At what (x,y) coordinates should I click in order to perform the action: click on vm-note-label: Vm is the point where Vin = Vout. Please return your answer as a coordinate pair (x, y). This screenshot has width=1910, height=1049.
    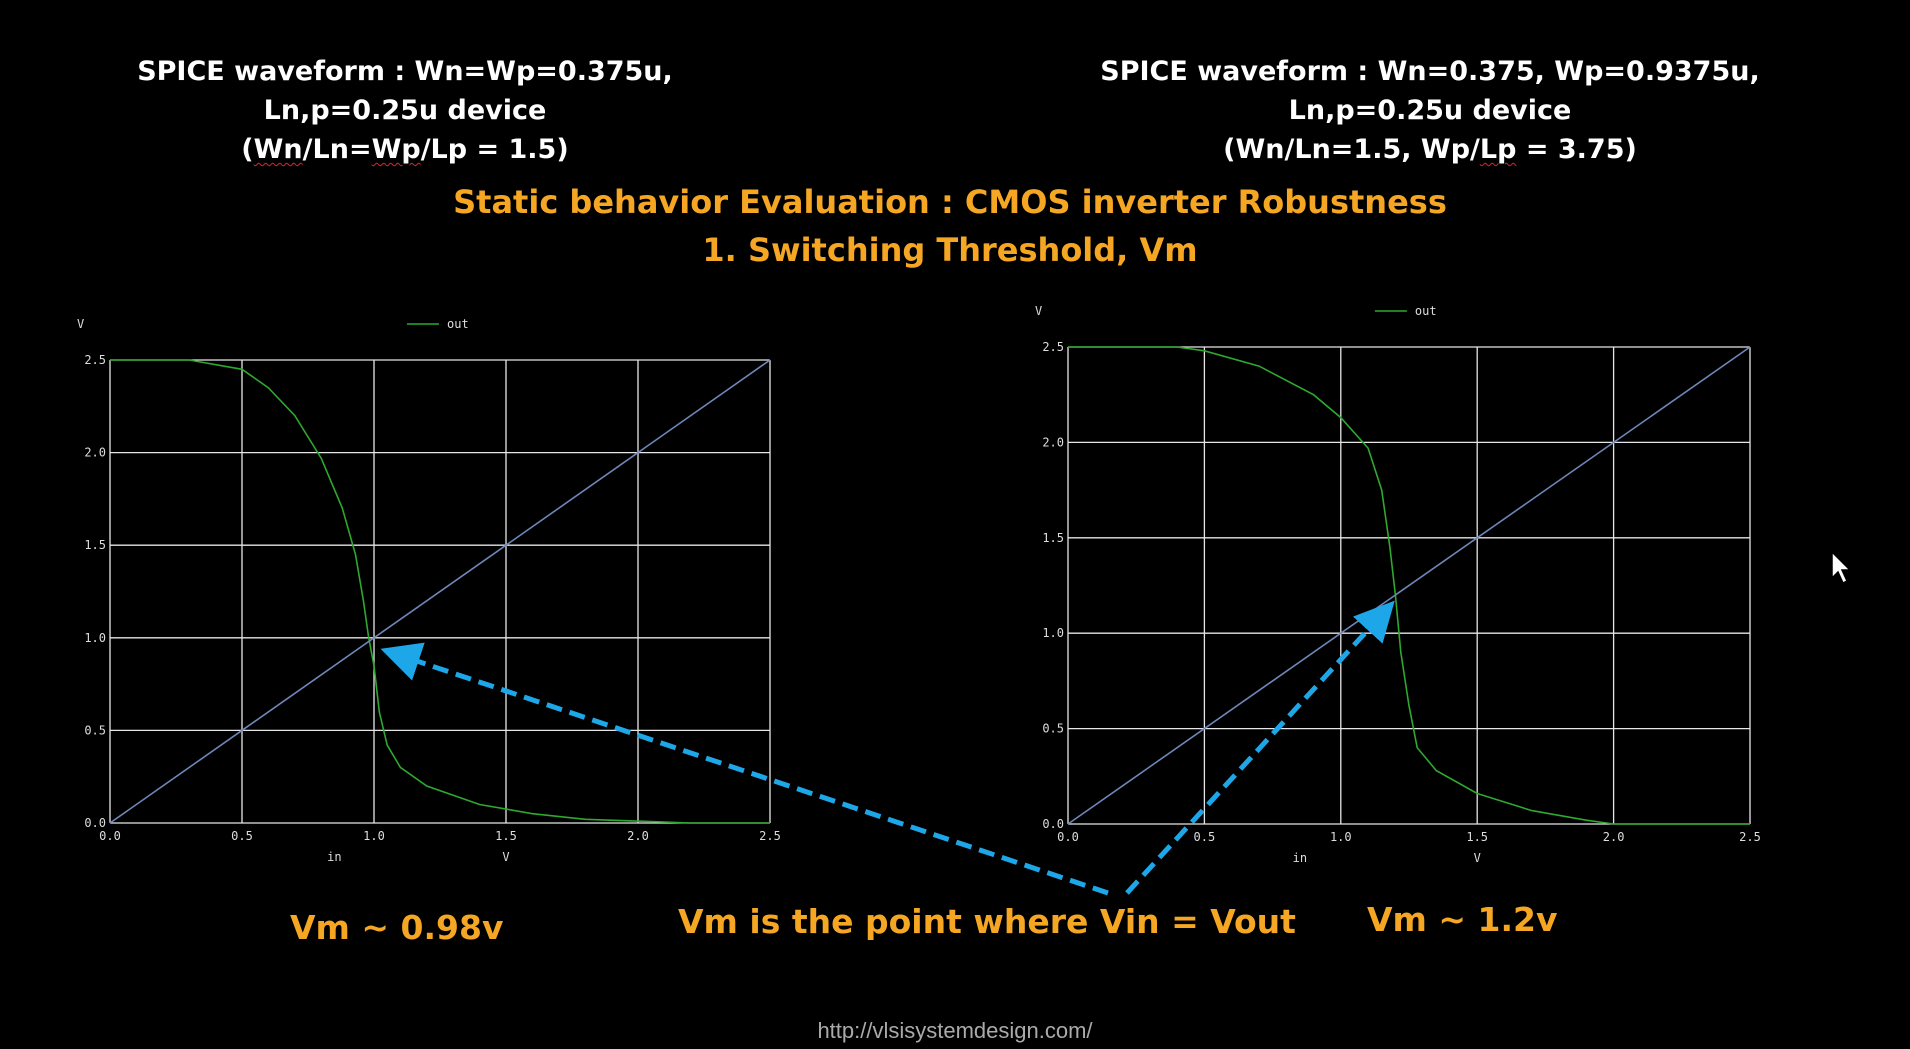
    Looking at the image, I should click on (987, 921).